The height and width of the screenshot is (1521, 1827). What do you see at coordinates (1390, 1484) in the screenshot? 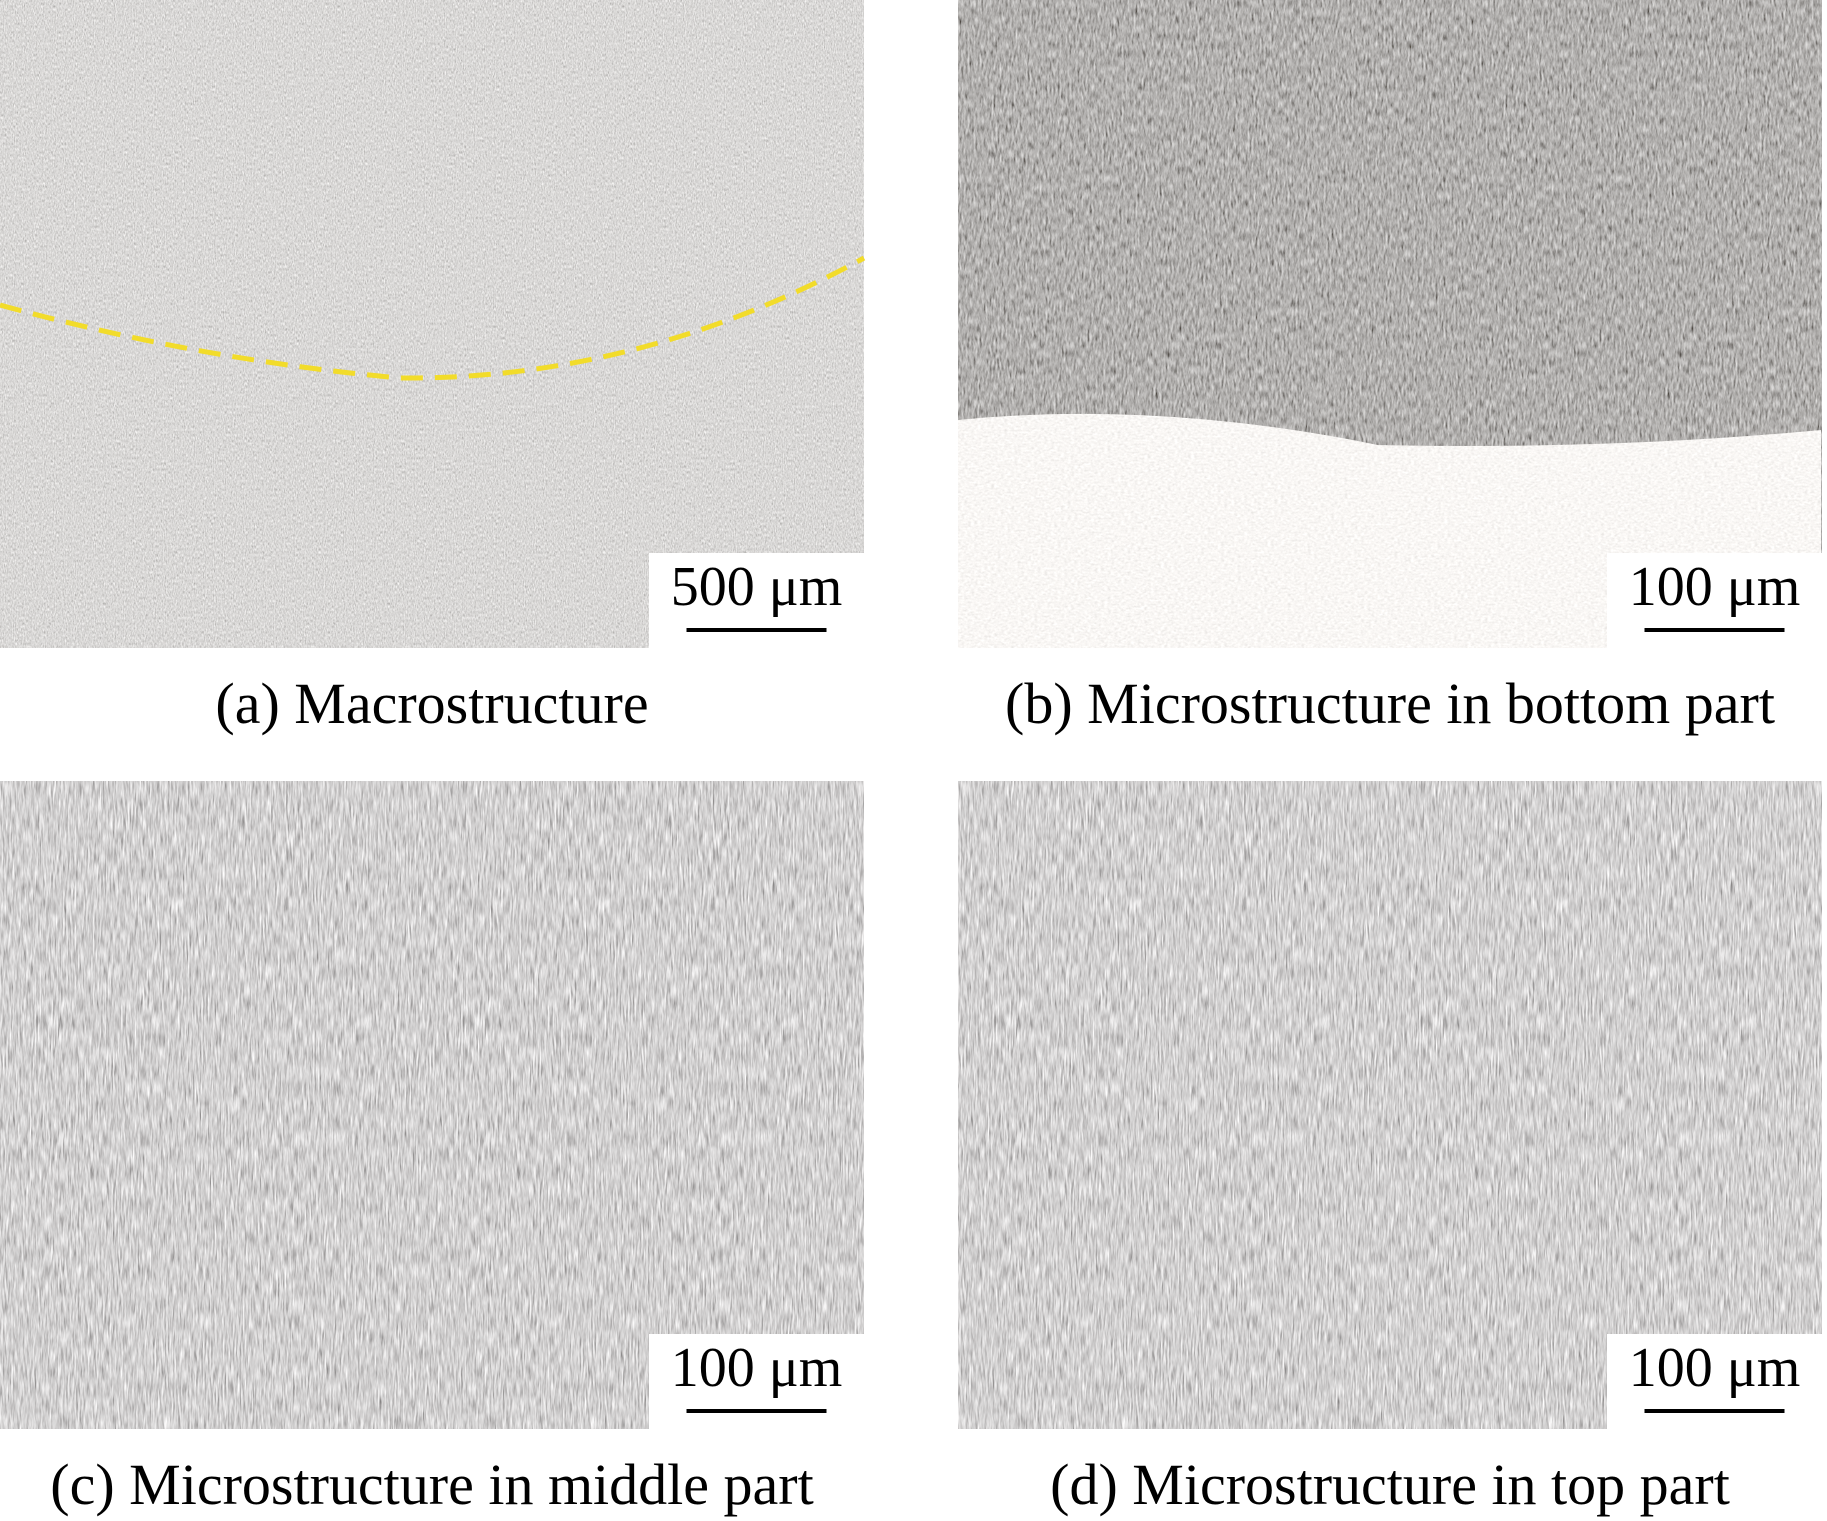
I see `panel-caption: (d) Microstructure in top part` at bounding box center [1390, 1484].